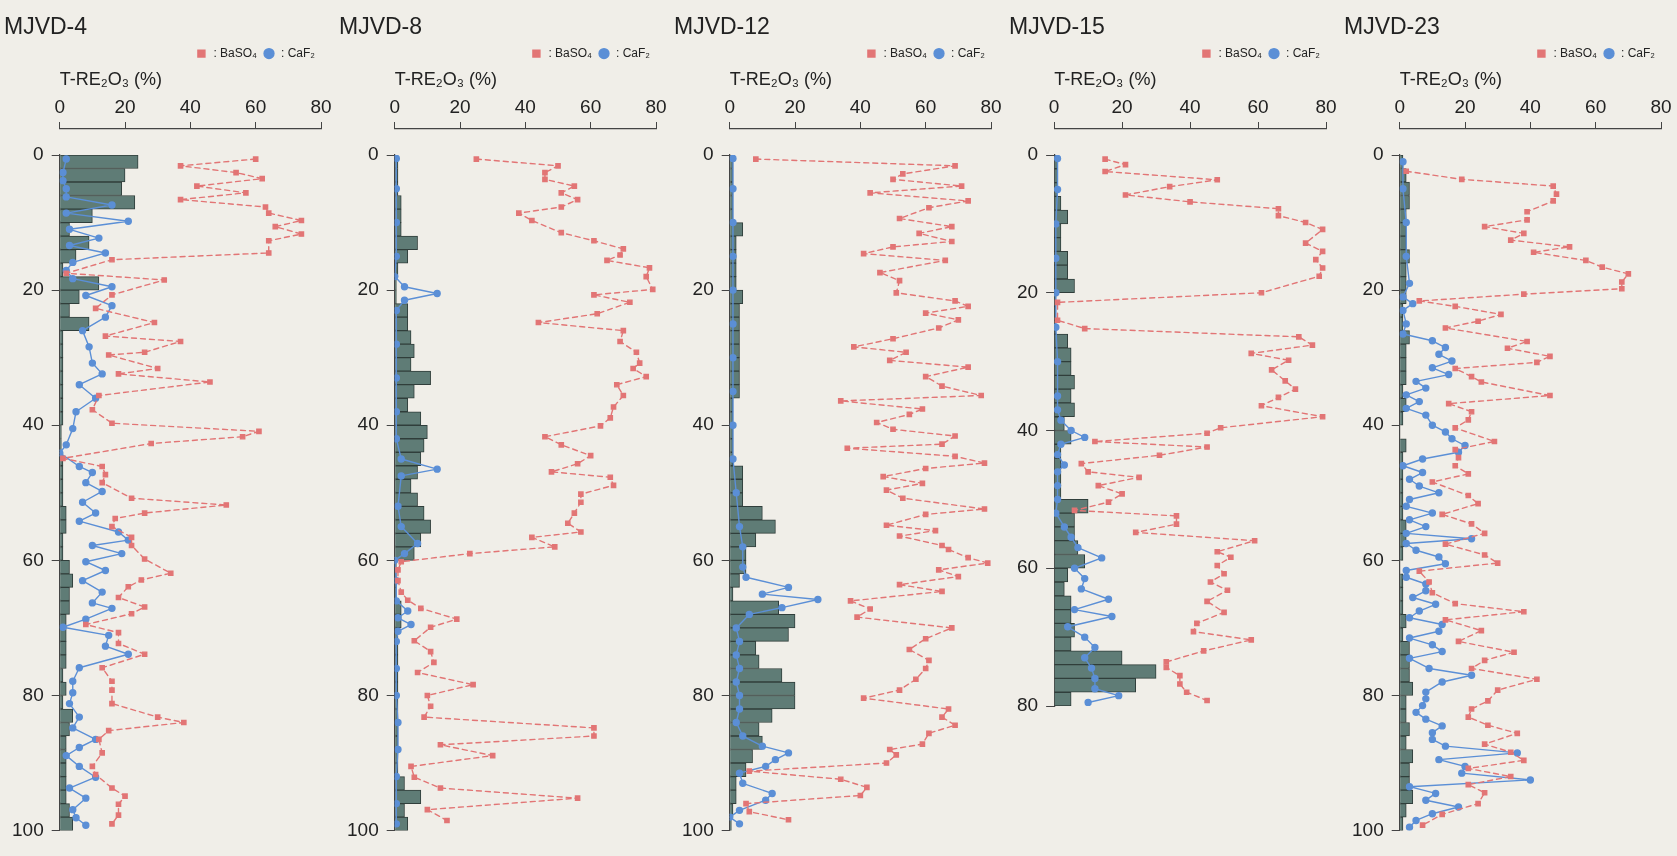 The height and width of the screenshot is (856, 1677). Describe the element at coordinates (1057, 26) in the screenshot. I see `chart-title: MJVD-15` at that location.